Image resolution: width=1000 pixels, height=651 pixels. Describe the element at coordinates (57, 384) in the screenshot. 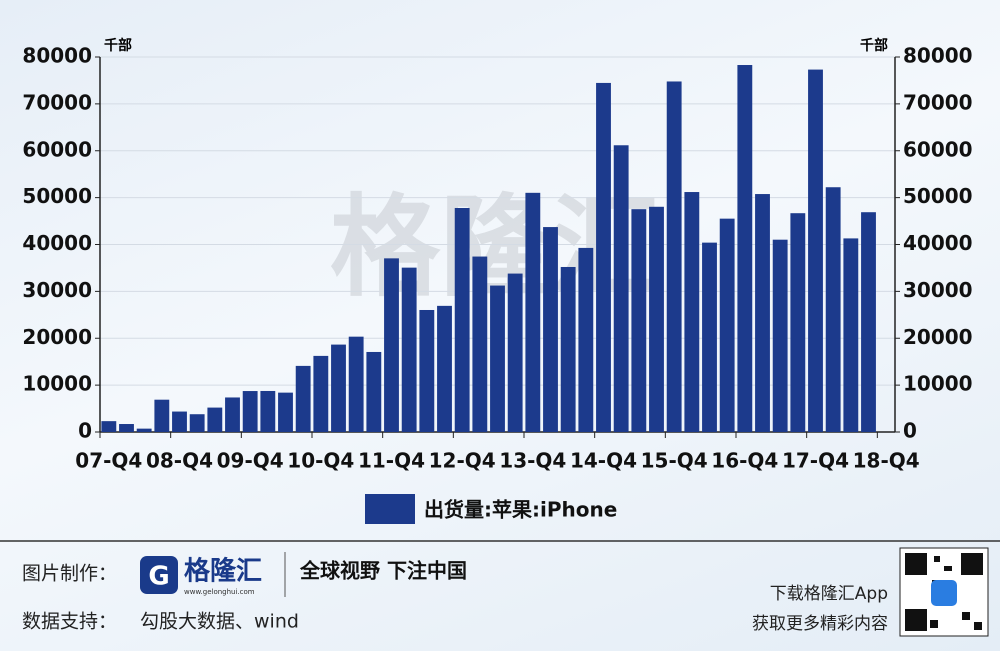

I see `y-tick-label: 10000` at that location.